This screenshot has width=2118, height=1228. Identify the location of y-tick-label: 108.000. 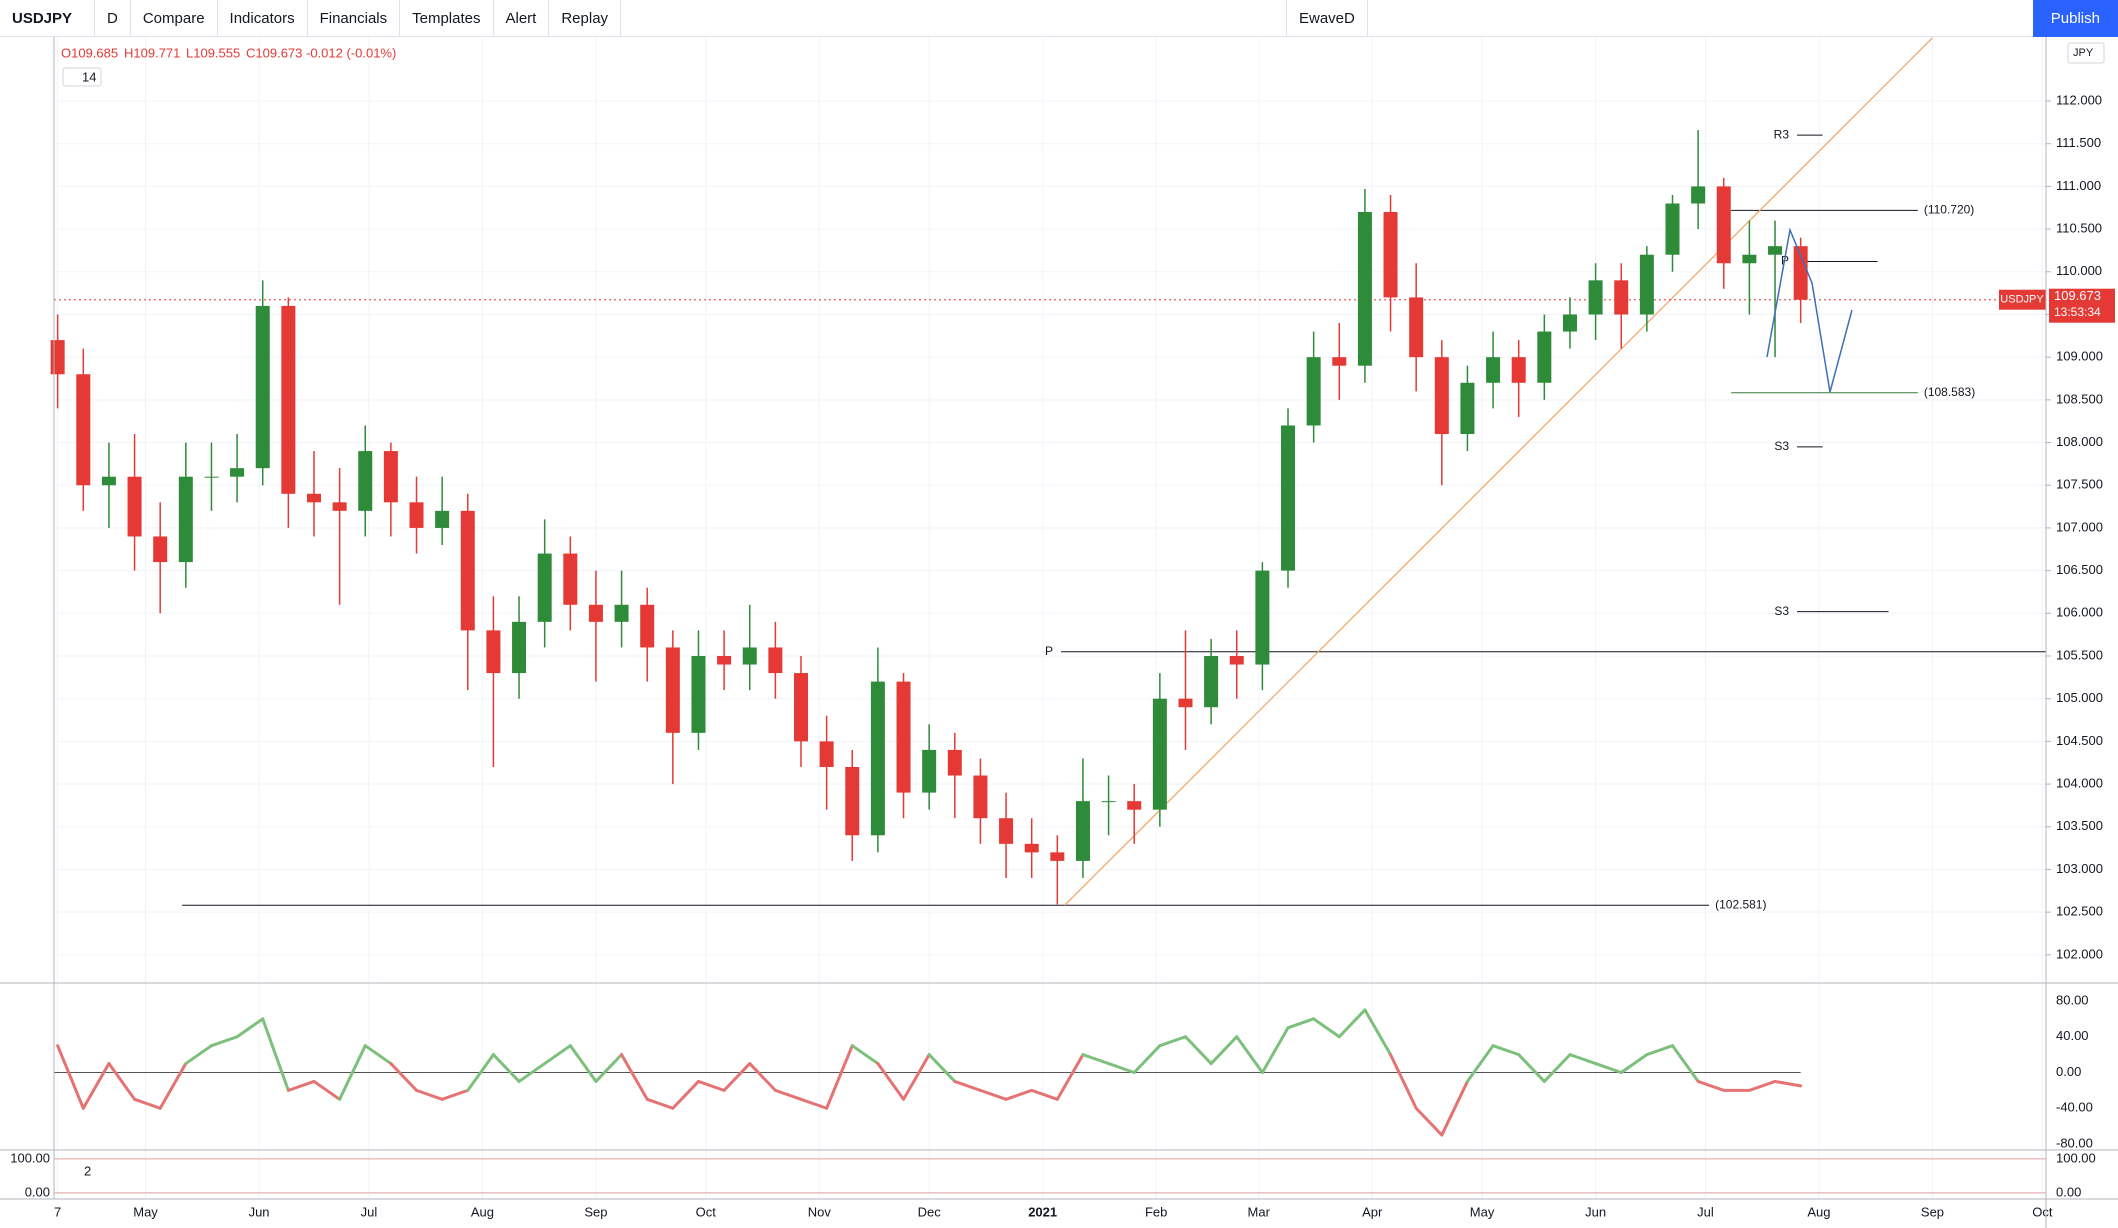
(2079, 441).